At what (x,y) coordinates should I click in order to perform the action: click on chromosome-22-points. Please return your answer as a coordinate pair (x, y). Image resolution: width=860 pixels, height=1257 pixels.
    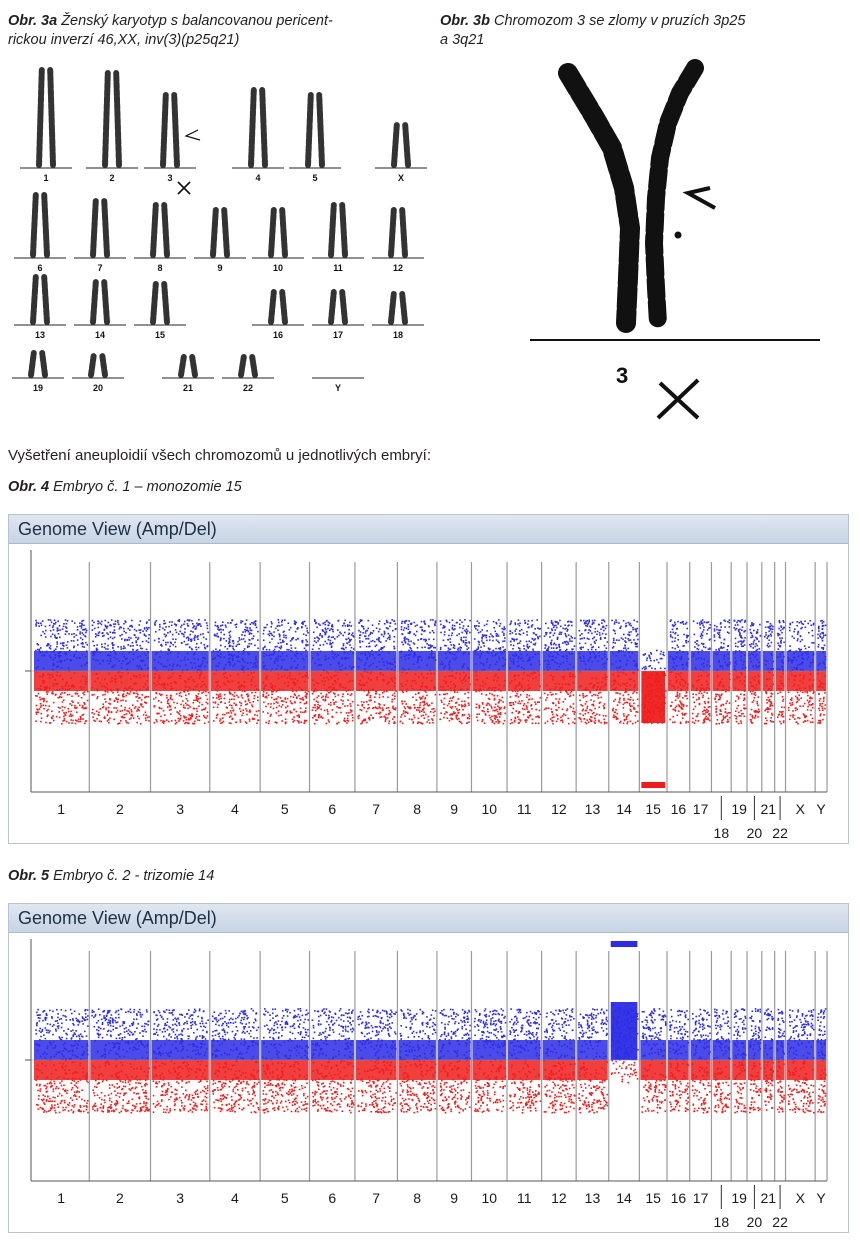
    Looking at the image, I should click on (780, 672).